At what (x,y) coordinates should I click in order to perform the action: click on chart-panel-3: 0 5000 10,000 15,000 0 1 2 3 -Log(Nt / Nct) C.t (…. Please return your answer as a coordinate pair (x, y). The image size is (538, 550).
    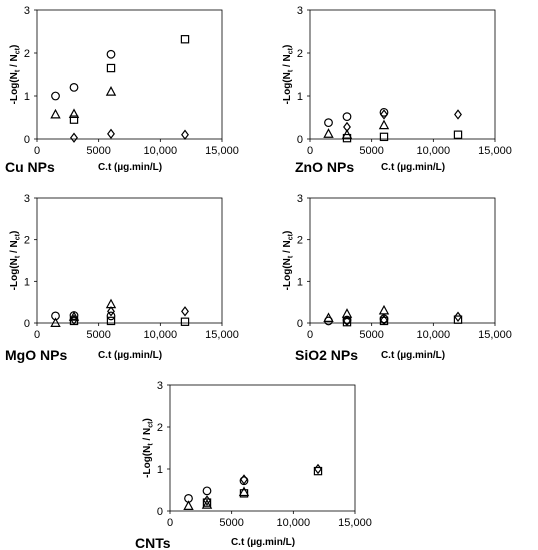
    Looking at the image, I should click on (397, 278).